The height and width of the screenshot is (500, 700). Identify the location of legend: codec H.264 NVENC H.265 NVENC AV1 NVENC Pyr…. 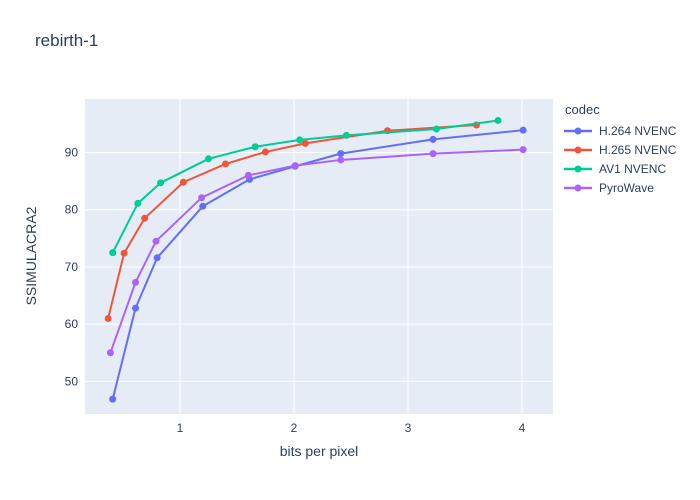
(619, 149).